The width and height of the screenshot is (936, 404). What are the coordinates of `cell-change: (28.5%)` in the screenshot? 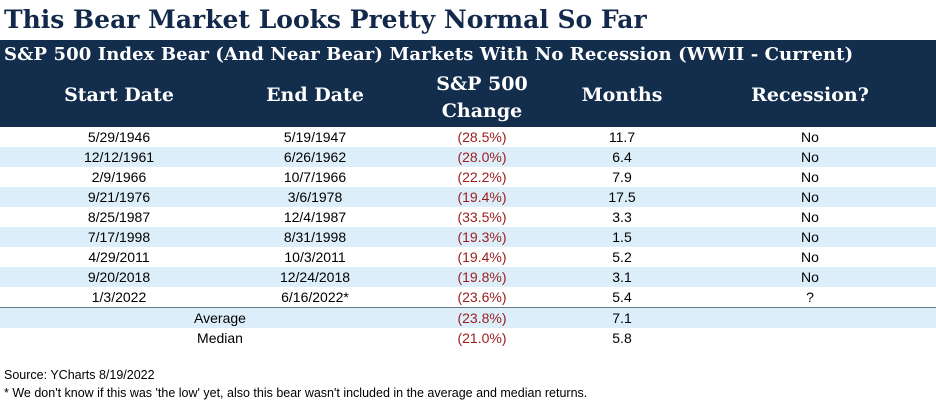 It's located at (482, 137).